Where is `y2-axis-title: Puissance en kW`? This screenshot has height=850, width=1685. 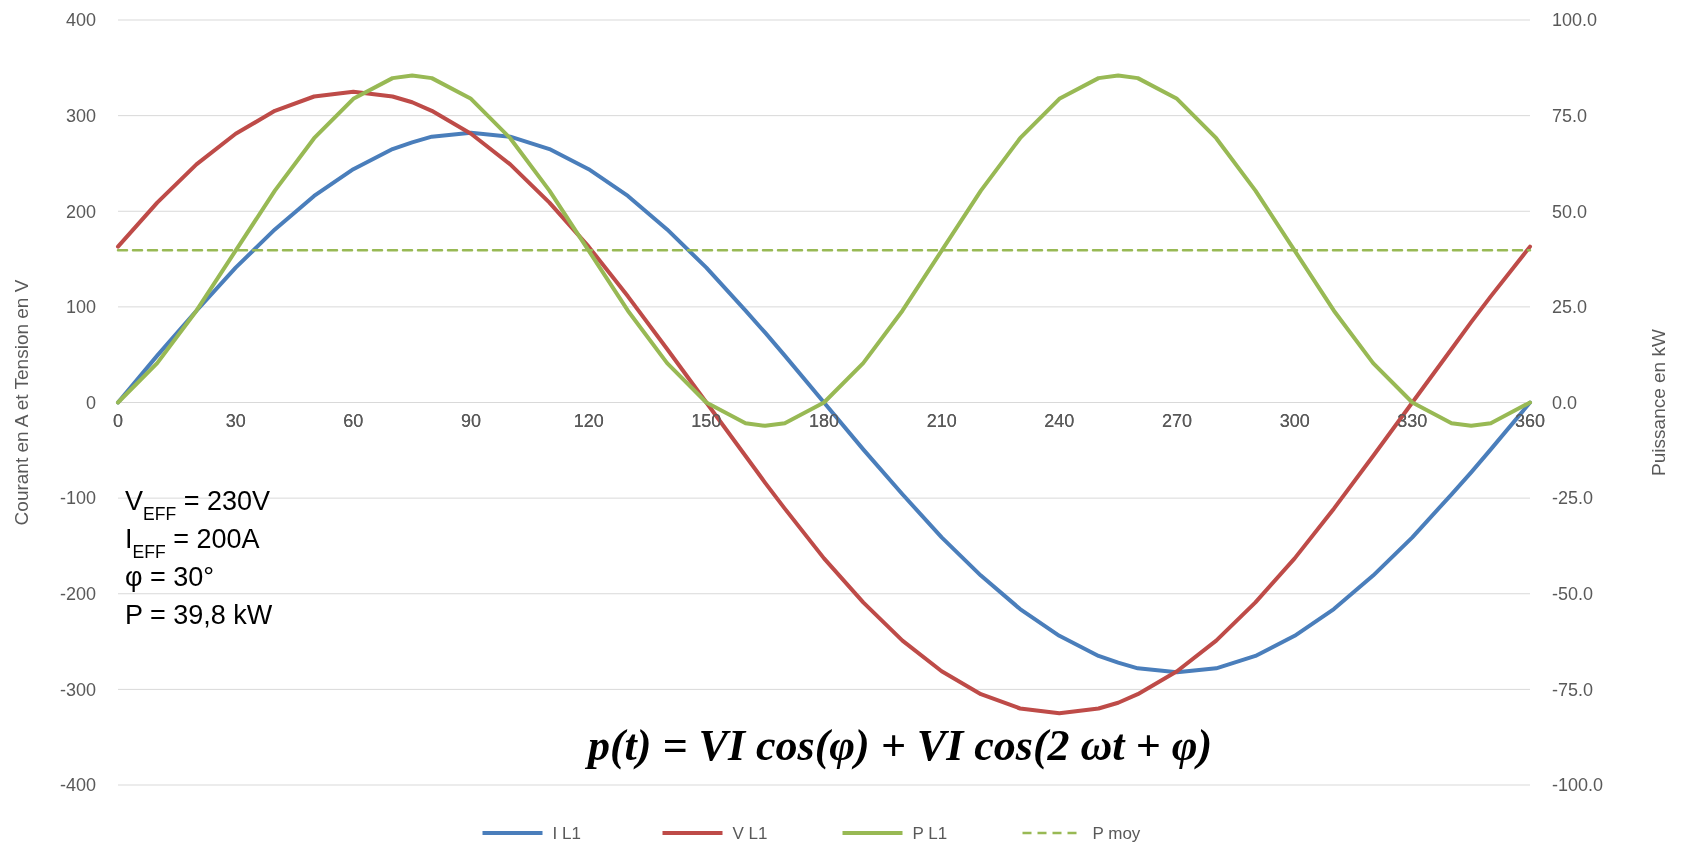
y2-axis-title: Puissance en kW is located at coordinates (1658, 402).